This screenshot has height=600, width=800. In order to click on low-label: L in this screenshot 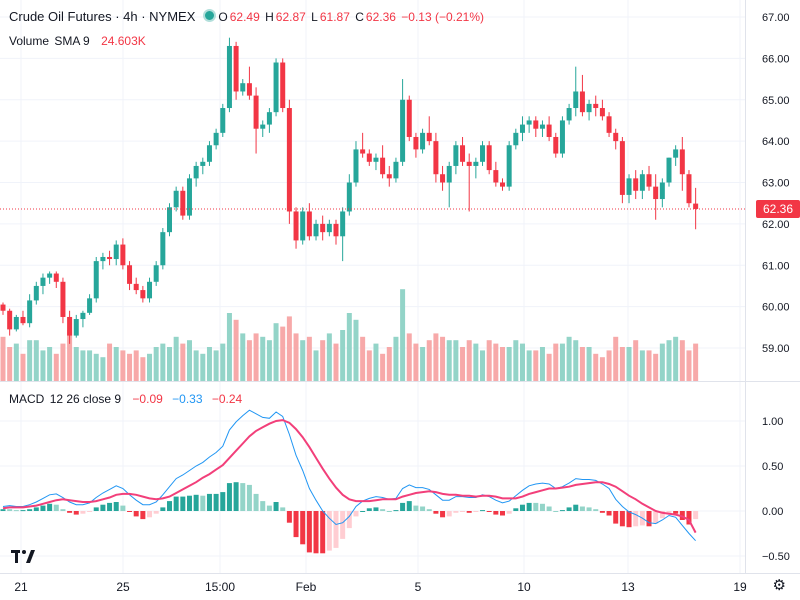, I will do `click(314, 17)`.